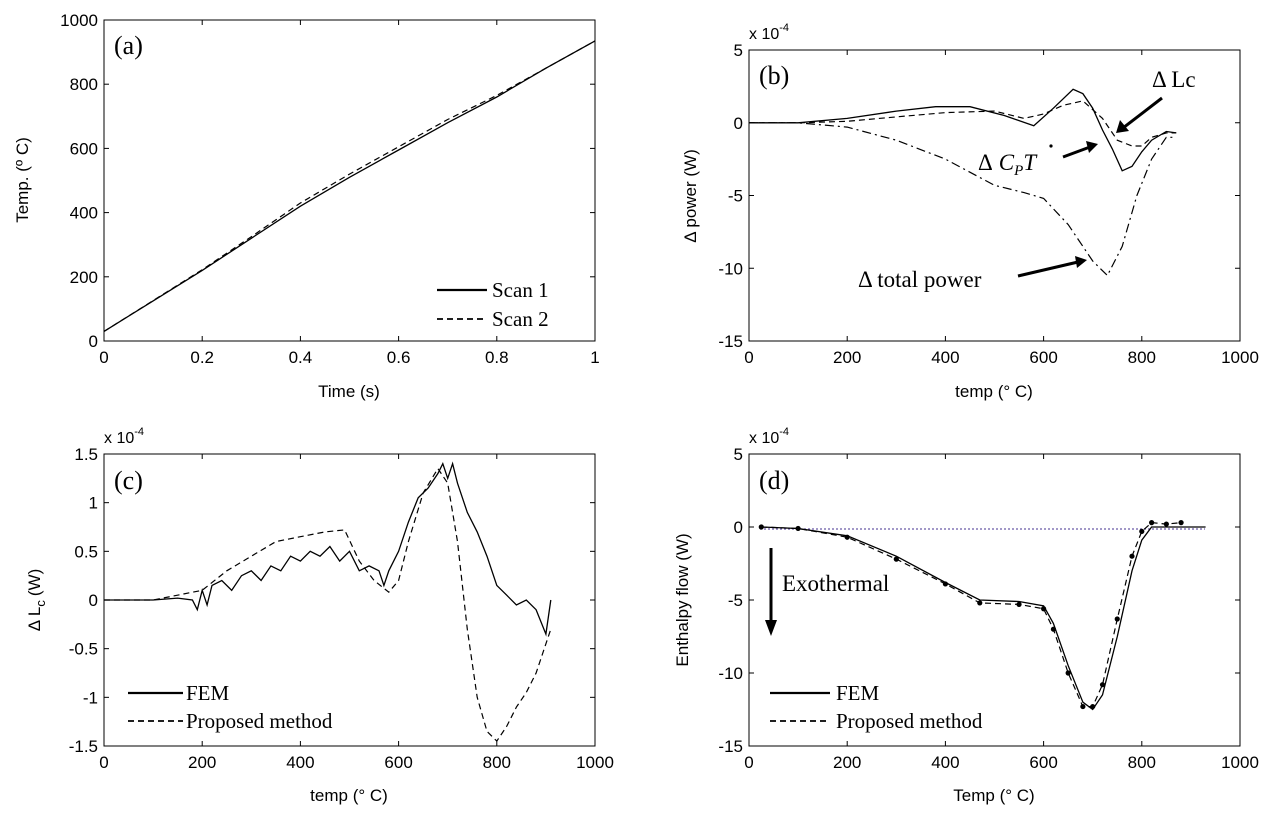 Image resolution: width=1266 pixels, height=813 pixels. Describe the element at coordinates (398, 762) in the screenshot. I see `x-tick-label-c-3: 600` at that location.